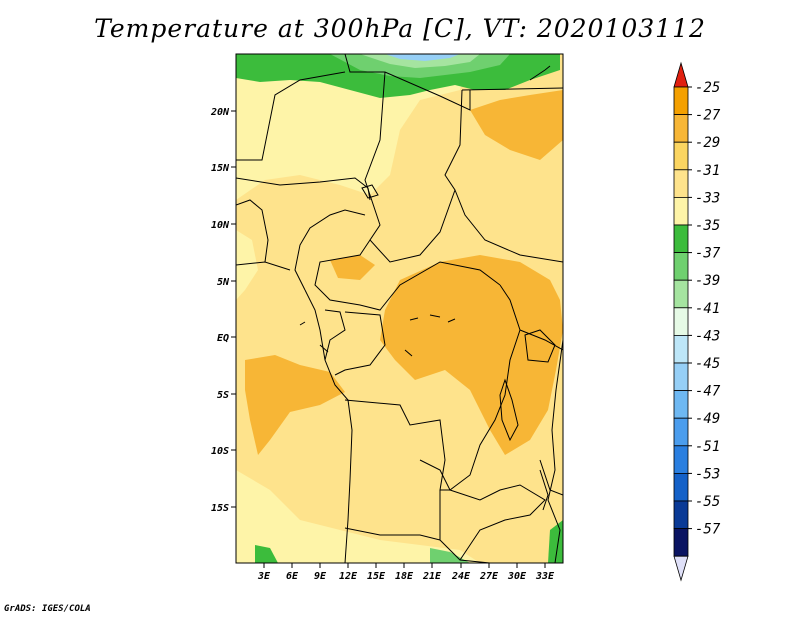 The image size is (800, 618). Describe the element at coordinates (707, 336) in the screenshot. I see `colorbar-label: -43` at that location.